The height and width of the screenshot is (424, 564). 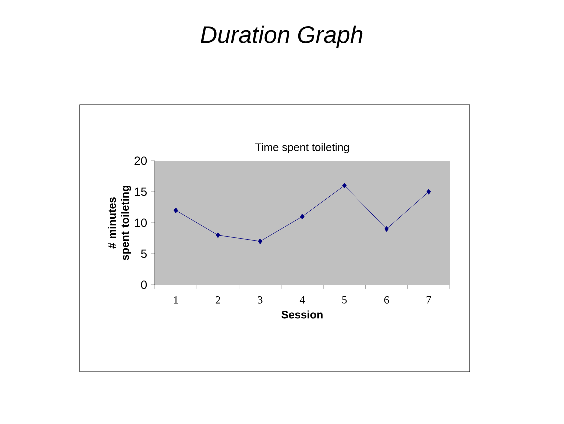 I want to click on x-tick-label: 2, so click(x=218, y=300).